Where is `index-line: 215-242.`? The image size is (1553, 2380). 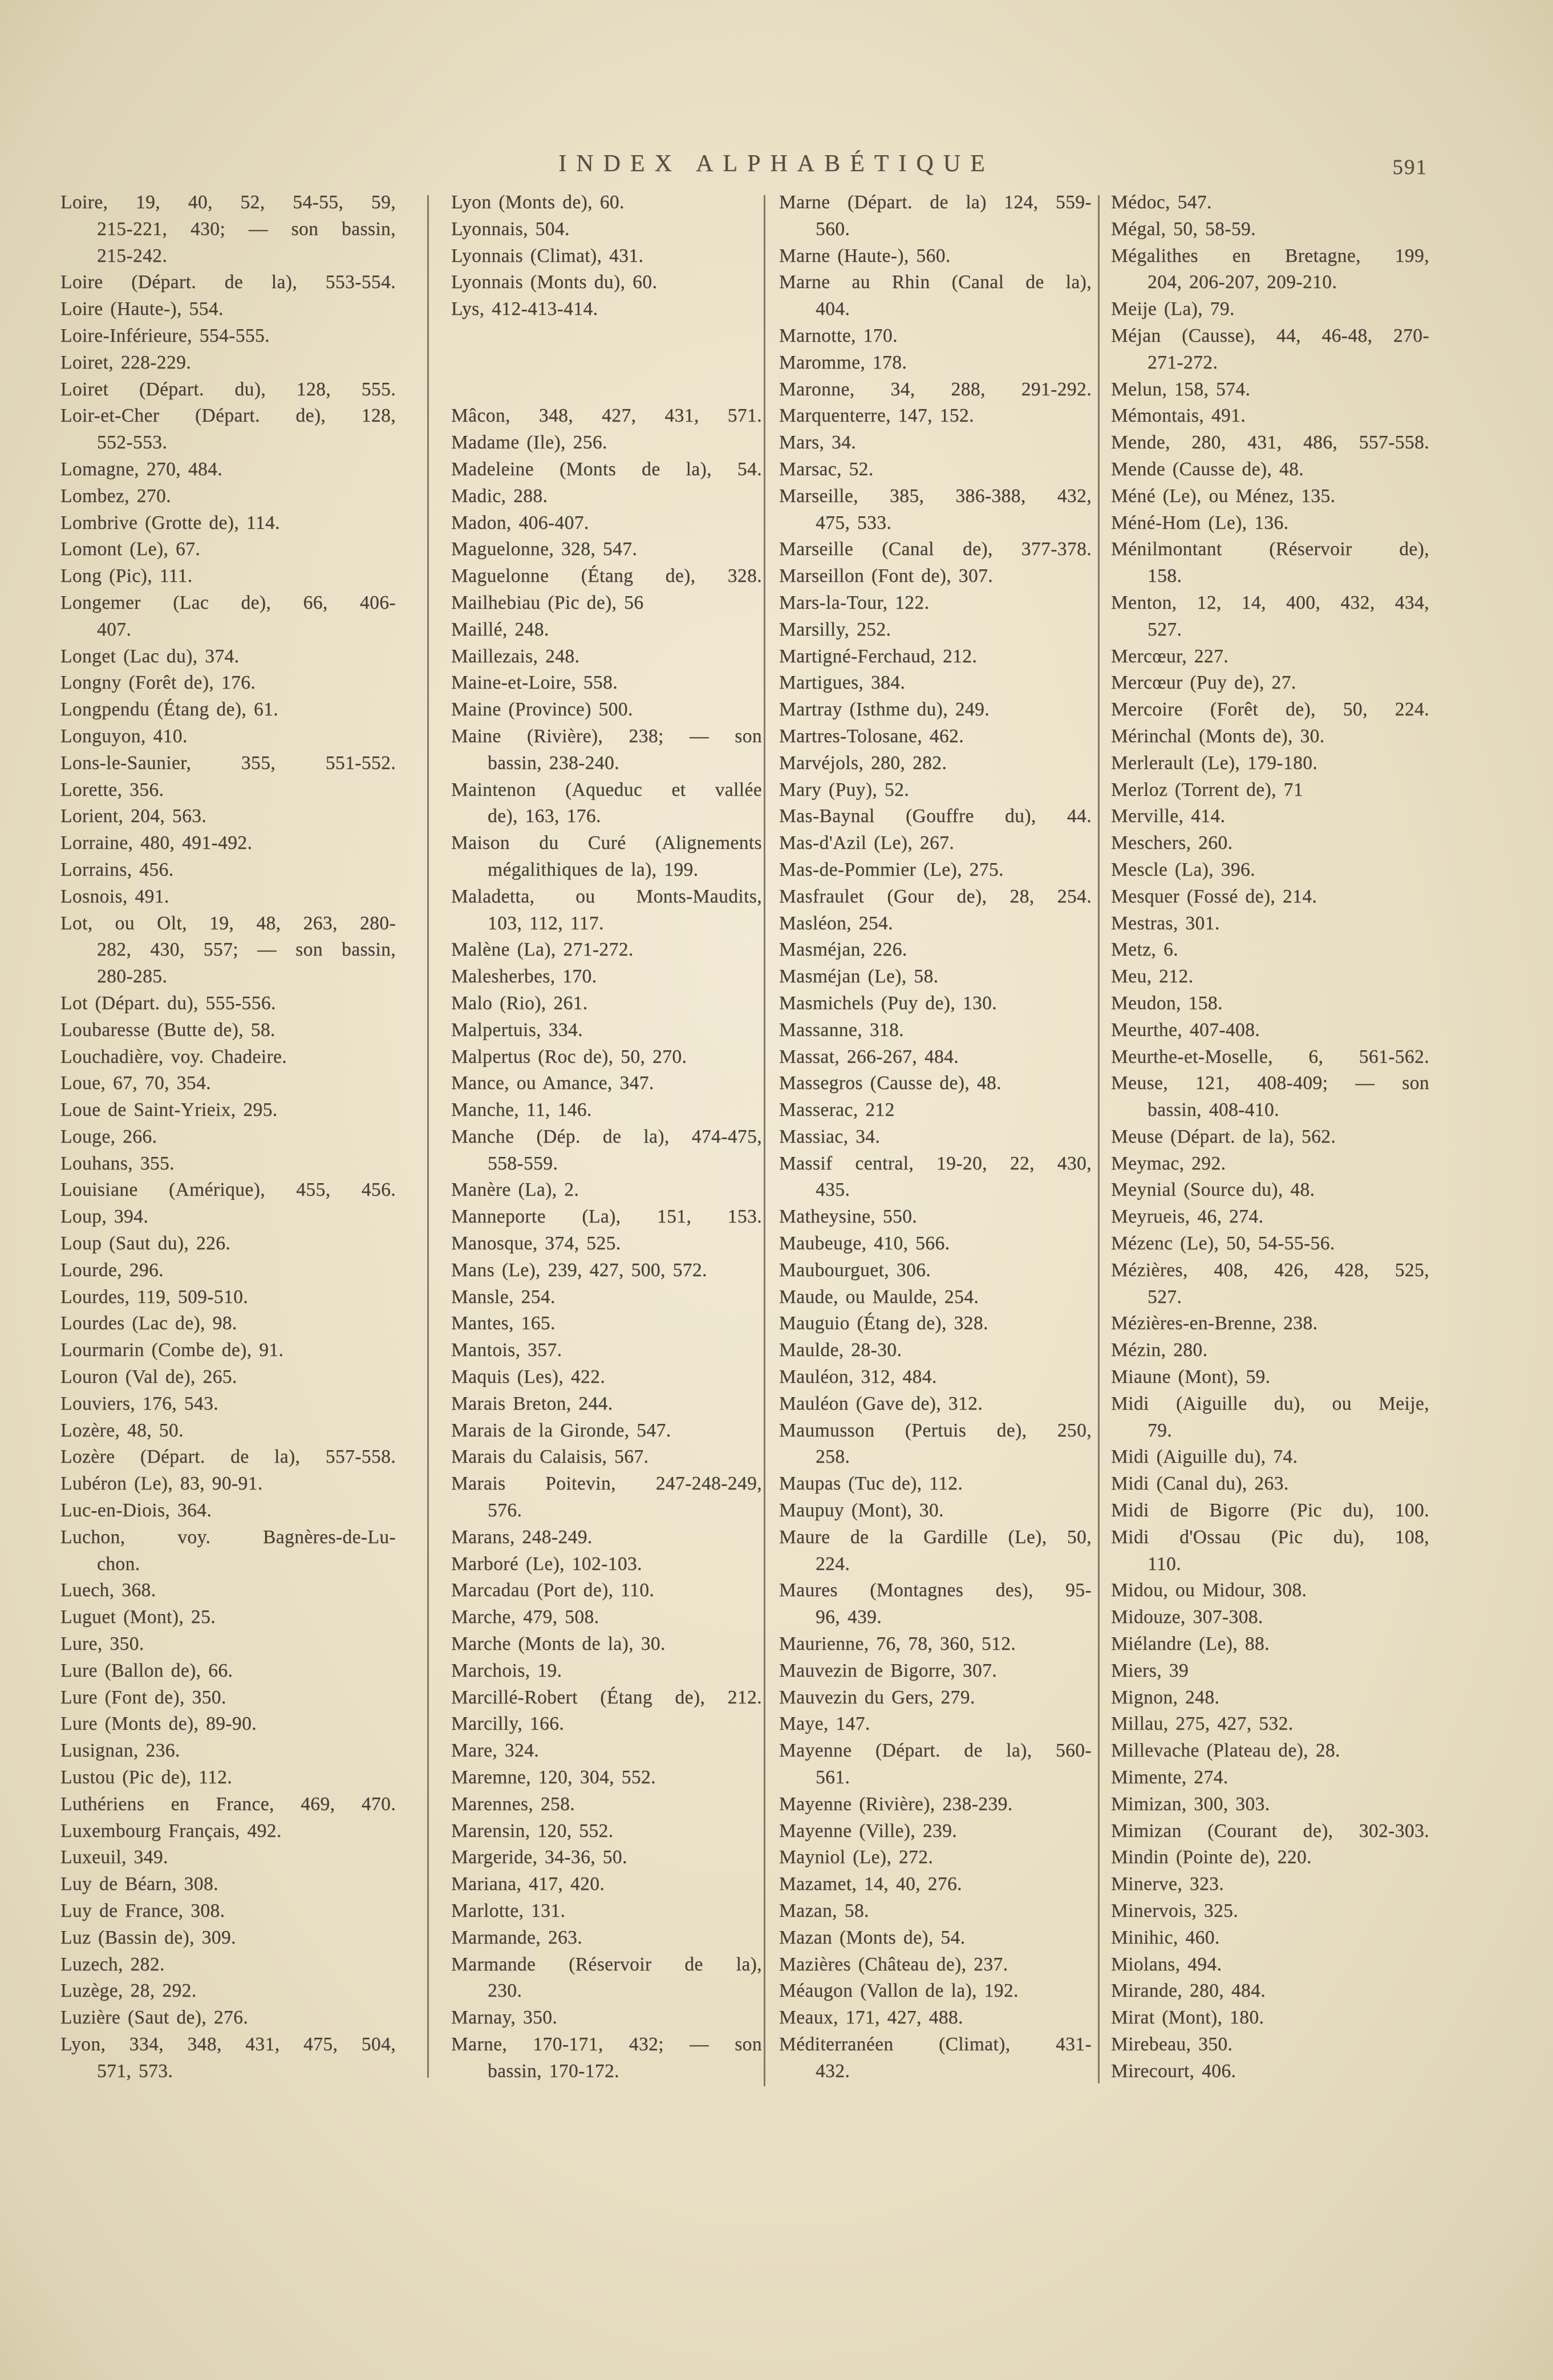 index-line: 215-242. is located at coordinates (132, 255).